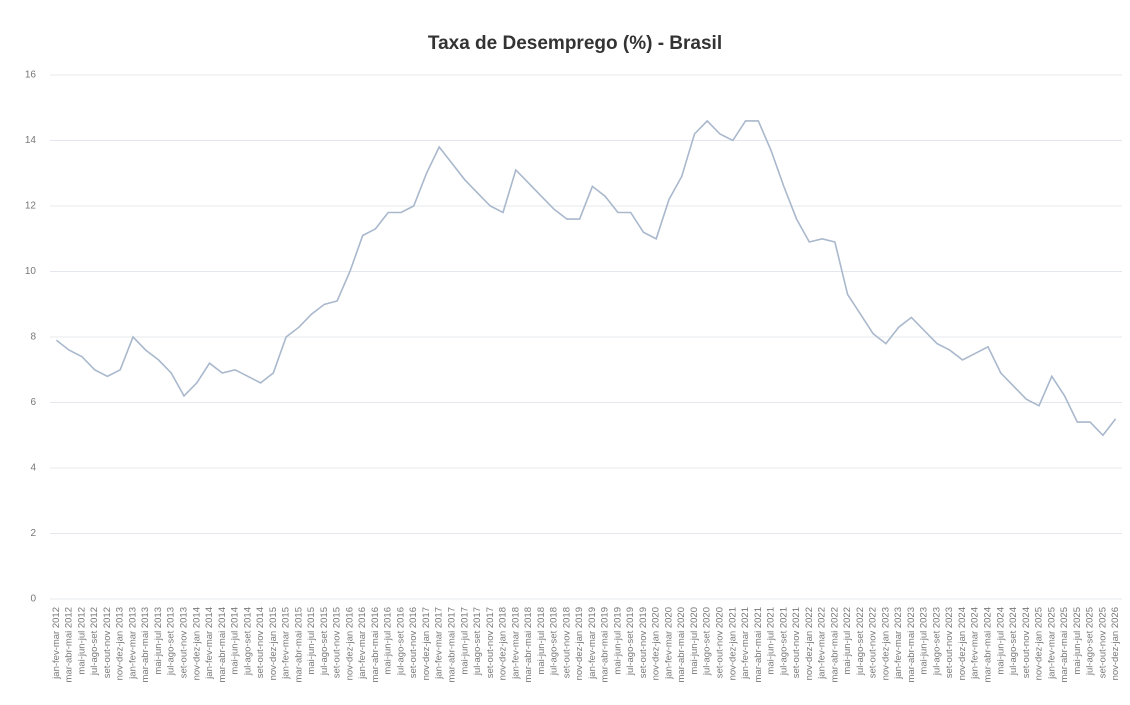 The height and width of the screenshot is (705, 1130). I want to click on x-tick-label: mar-abr-mai 2019, so click(605, 645).